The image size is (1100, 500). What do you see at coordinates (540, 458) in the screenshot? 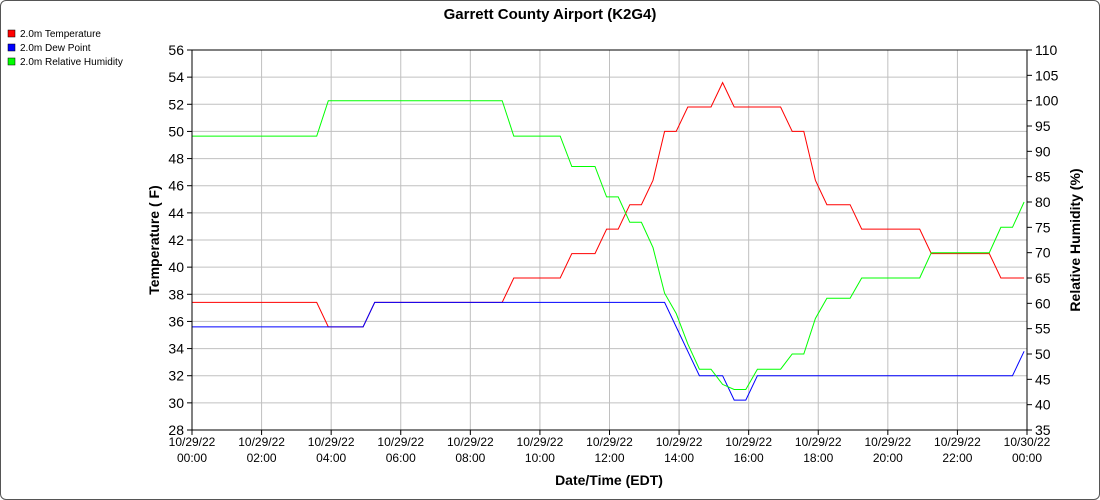
I see `x-tick-label-time: 10:00` at bounding box center [540, 458].